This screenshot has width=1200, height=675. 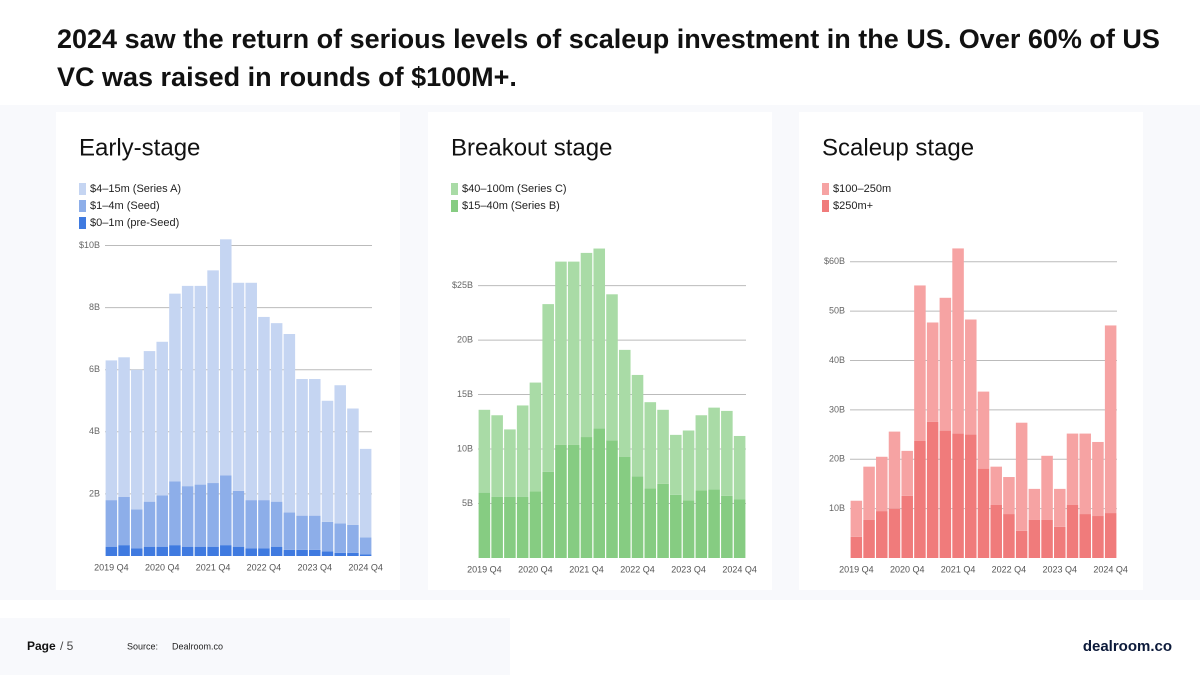 What do you see at coordinates (462, 285) in the screenshot?
I see `y-tick-label: $25B` at bounding box center [462, 285].